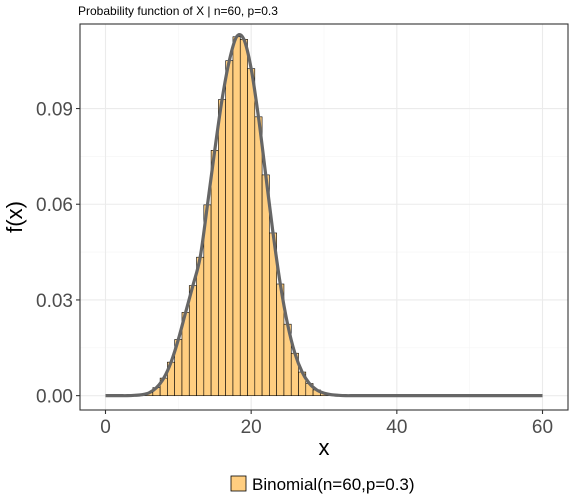 This screenshot has height=504, width=576. I want to click on y-tick-label: 0.00, so click(54, 397).